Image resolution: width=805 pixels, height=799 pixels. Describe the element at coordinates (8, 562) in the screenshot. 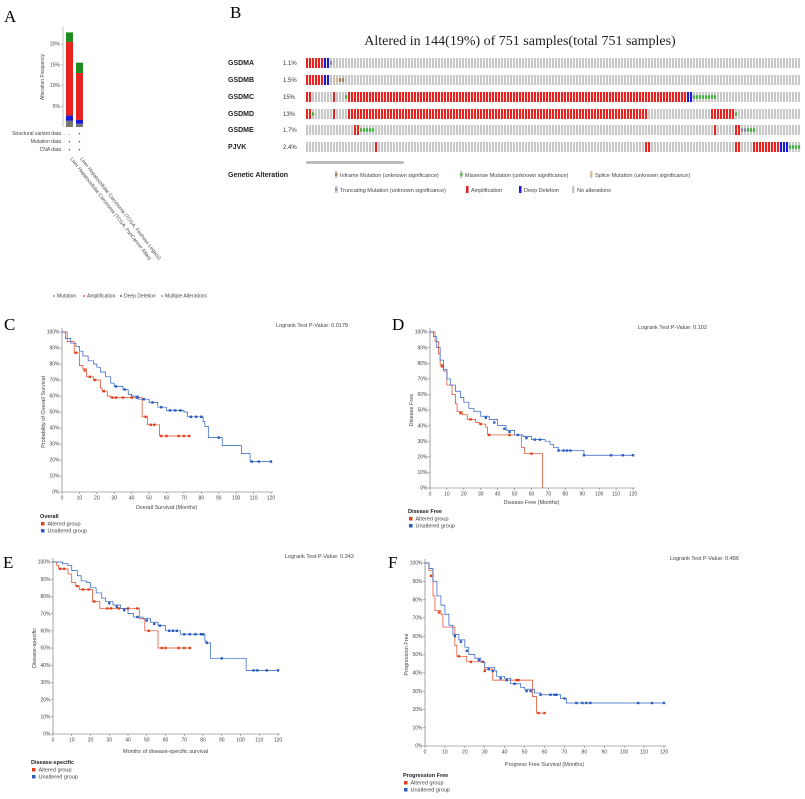

I see `panel-label-e: E` at that location.